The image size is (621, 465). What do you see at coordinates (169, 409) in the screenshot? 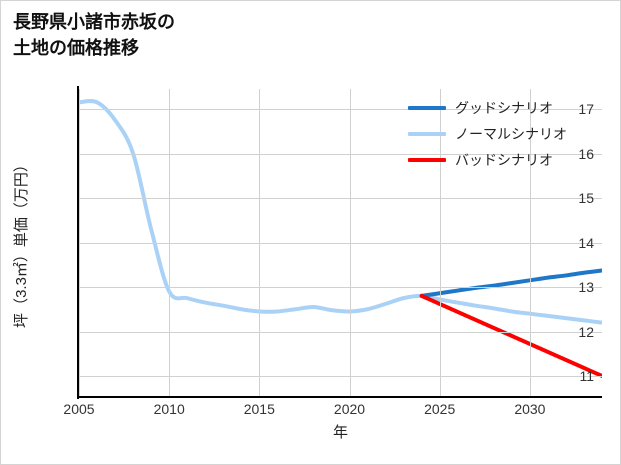
I see `x-tick-label: 2010` at bounding box center [169, 409].